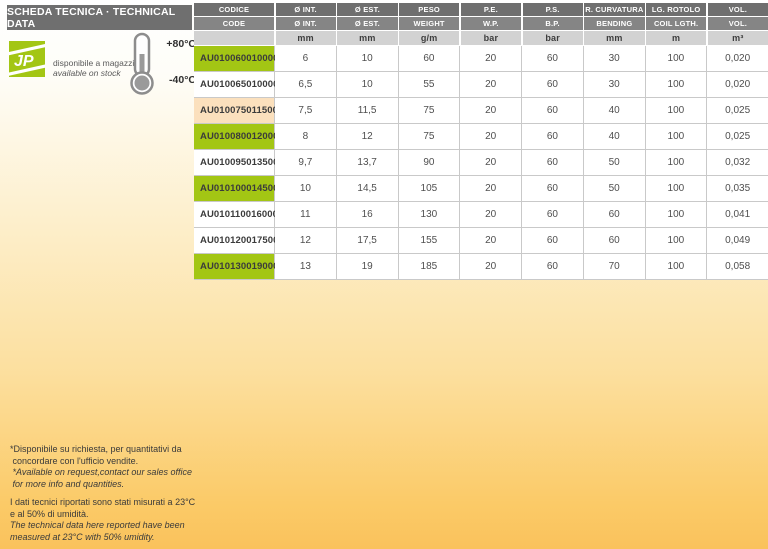 Image resolution: width=768 pixels, height=549 pixels. What do you see at coordinates (737, 9) in the screenshot?
I see `col-header-it: VOL.` at bounding box center [737, 9].